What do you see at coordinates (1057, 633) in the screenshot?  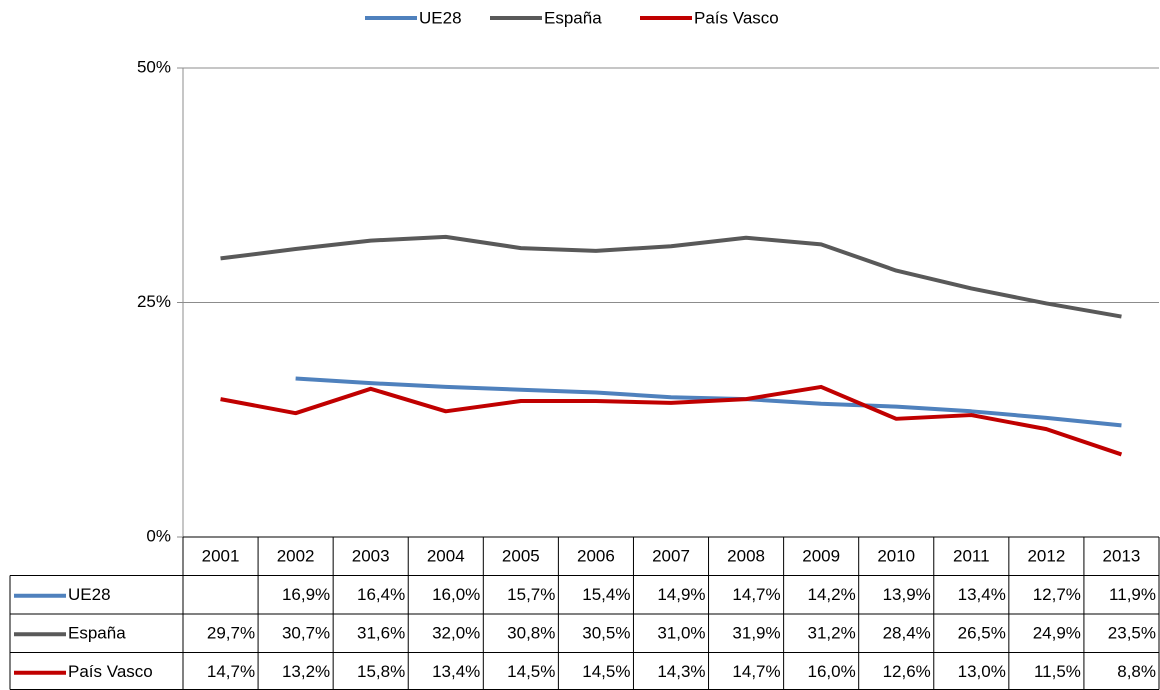 I see `table-value: 24,9%` at bounding box center [1057, 633].